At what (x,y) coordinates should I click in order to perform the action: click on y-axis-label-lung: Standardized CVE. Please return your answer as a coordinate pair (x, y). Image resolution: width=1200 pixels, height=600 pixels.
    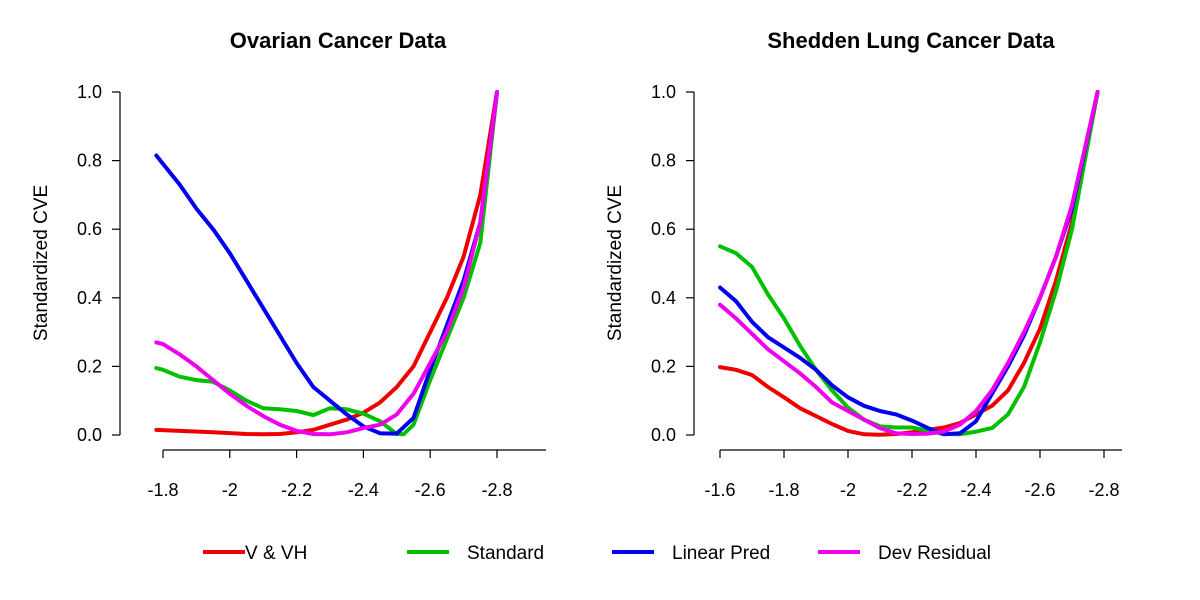
    Looking at the image, I should click on (615, 263).